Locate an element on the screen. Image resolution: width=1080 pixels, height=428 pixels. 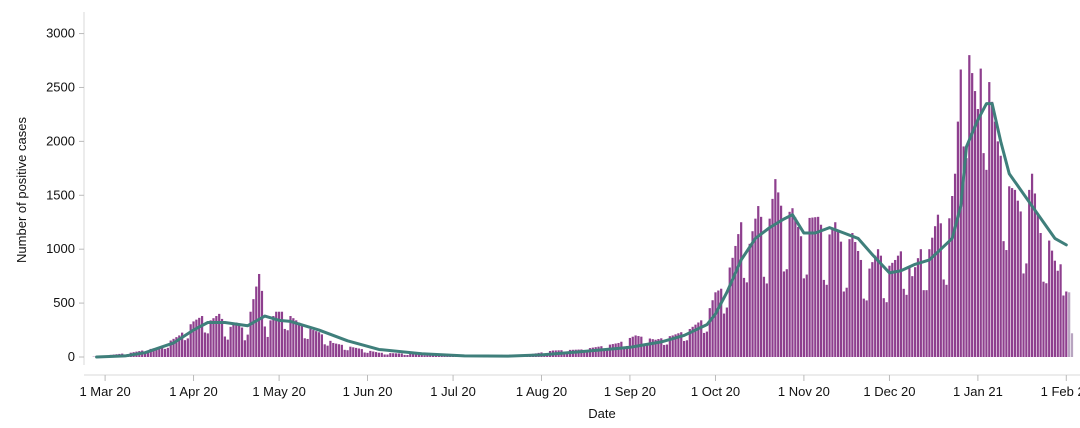
x-tick-label: 1 Mar 20 is located at coordinates (104, 391).